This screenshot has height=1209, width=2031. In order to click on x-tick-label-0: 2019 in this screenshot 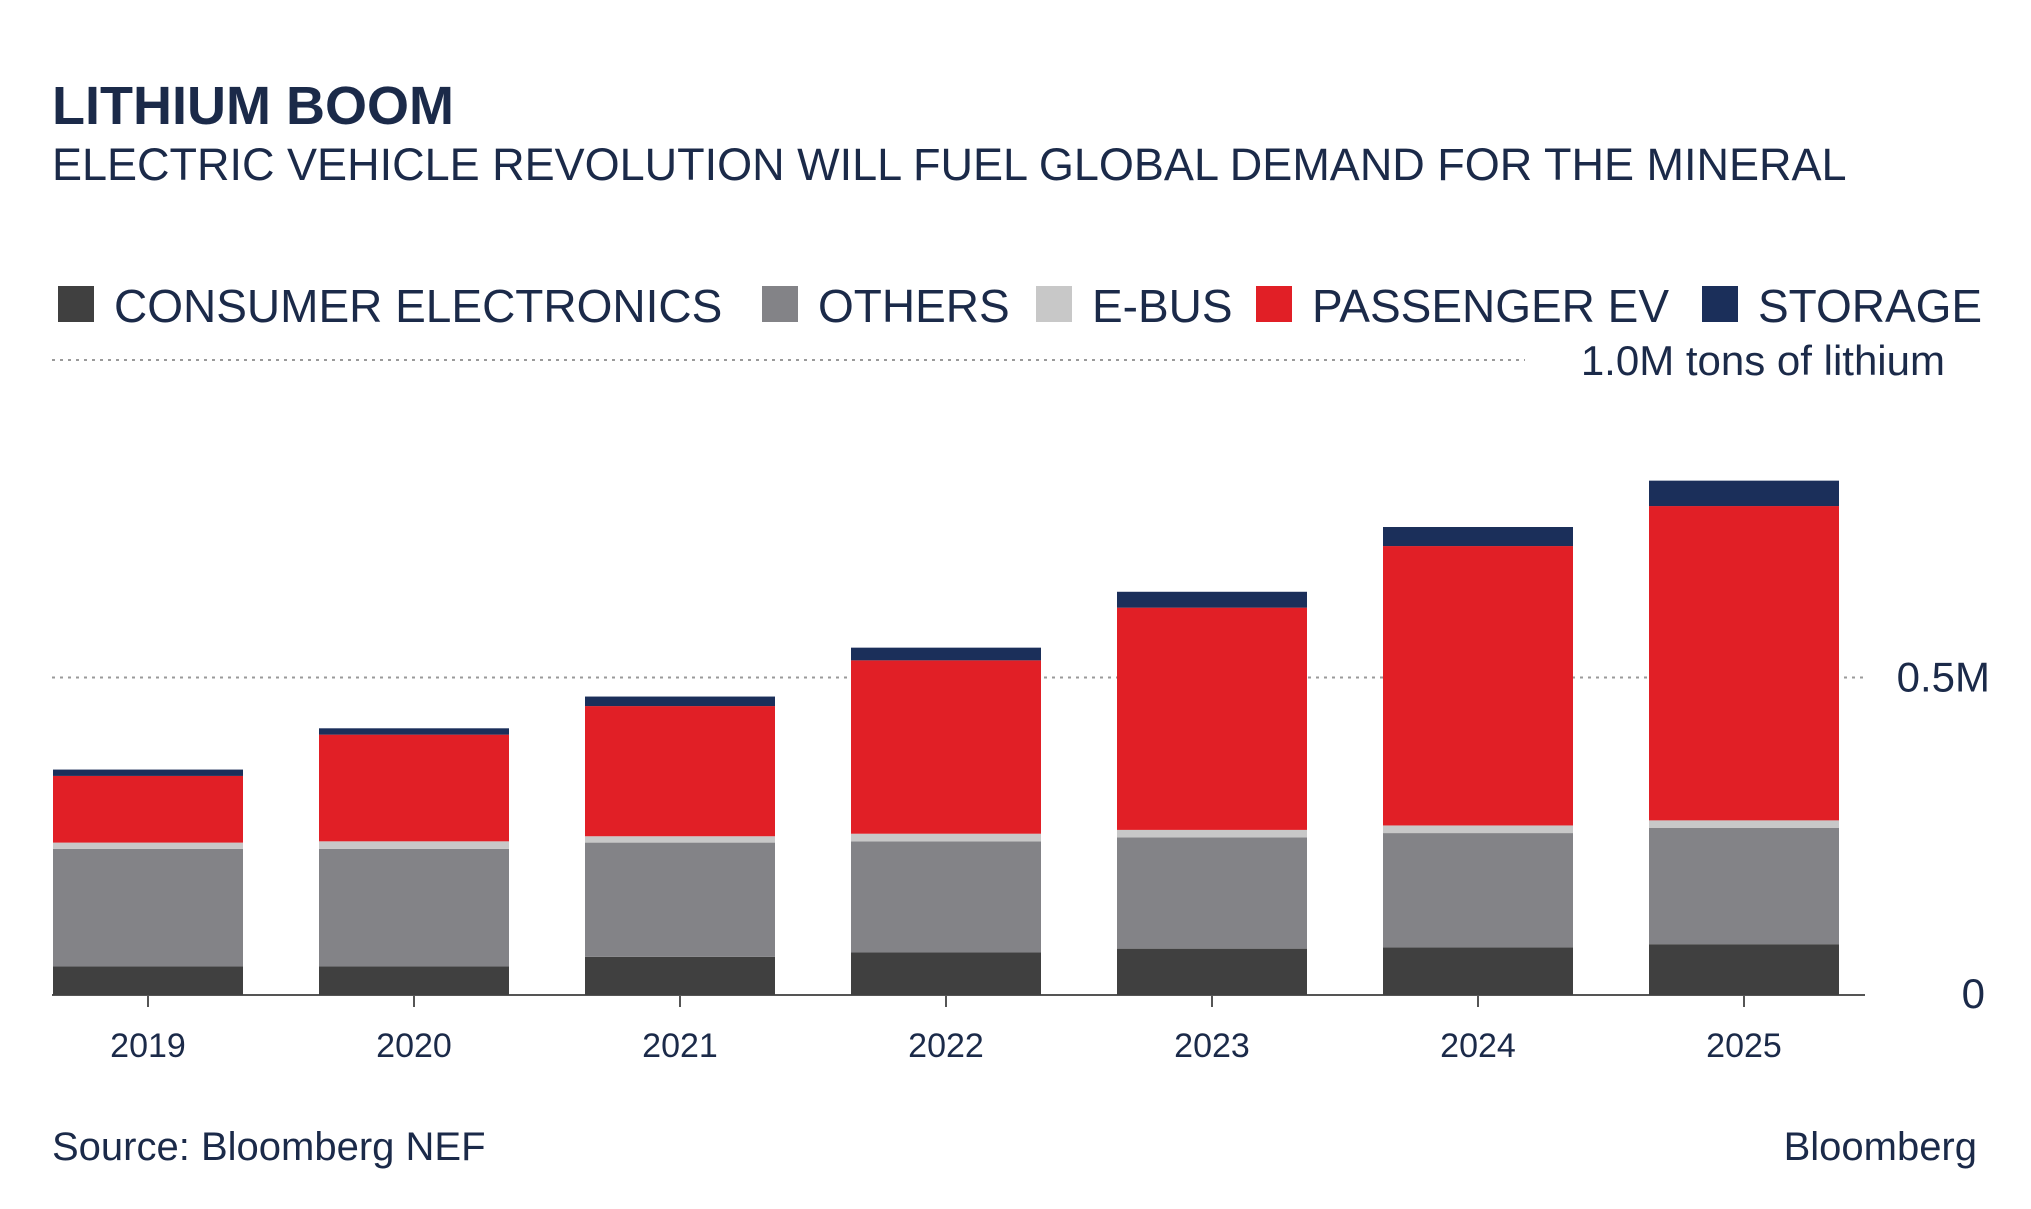, I will do `click(148, 1046)`.